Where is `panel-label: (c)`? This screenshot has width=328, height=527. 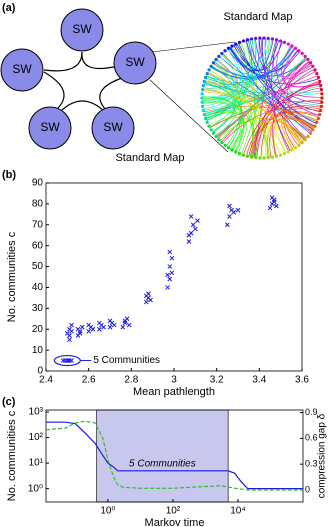 panel-label: (c) is located at coordinates (9, 402).